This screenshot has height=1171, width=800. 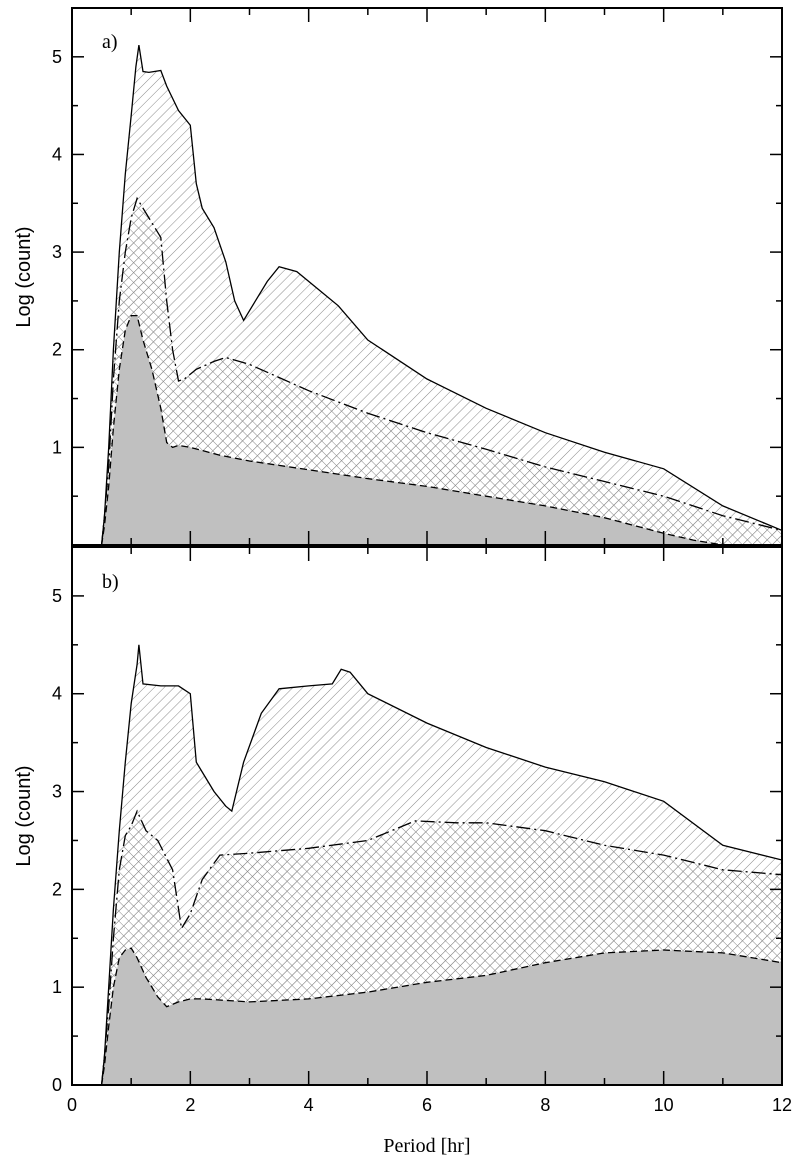 I want to click on panel-a-y-tick-label: 1, so click(x=57, y=447).